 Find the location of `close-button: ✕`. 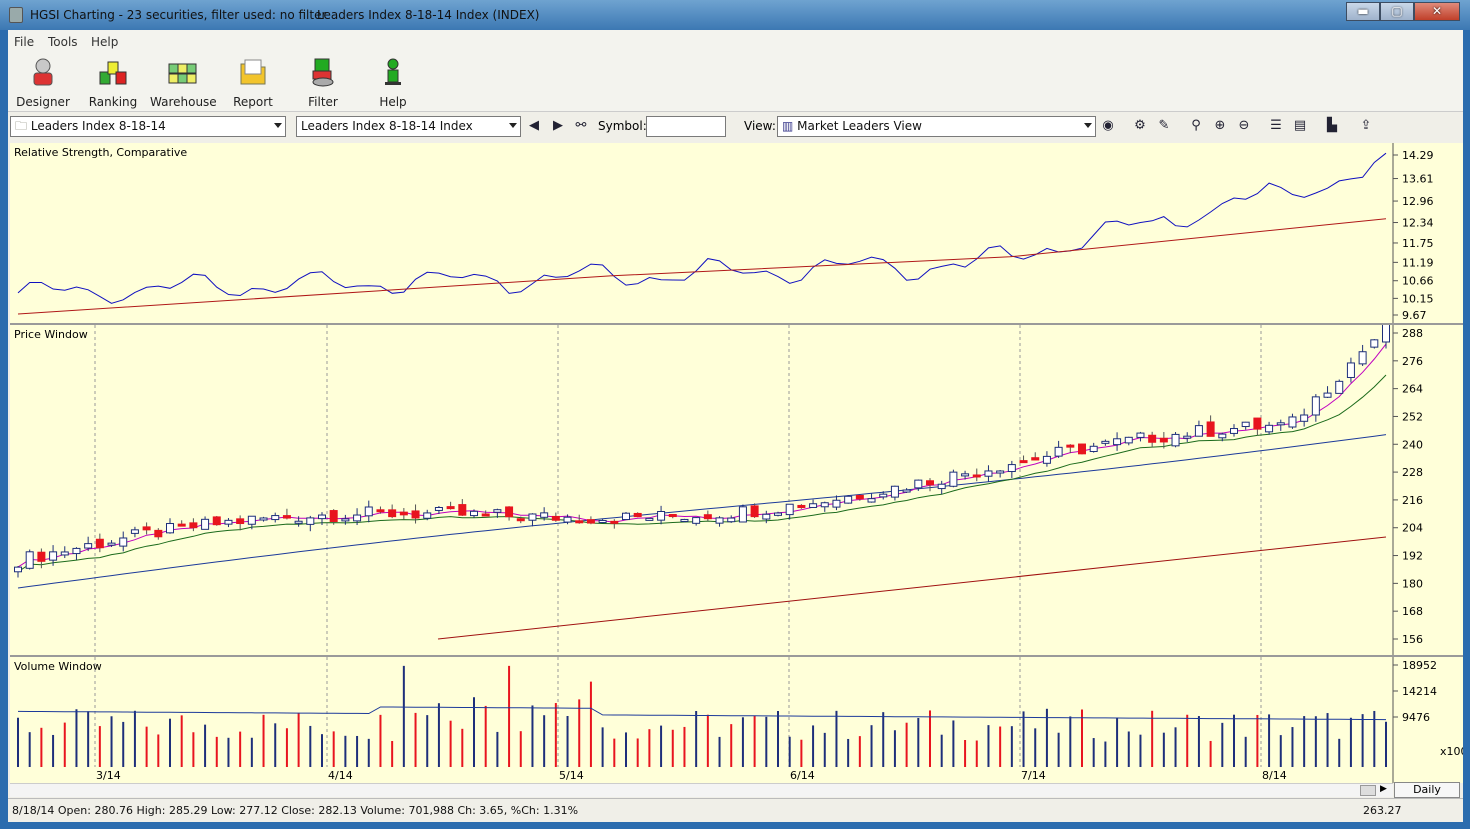

close-button: ✕ is located at coordinates (1437, 11).